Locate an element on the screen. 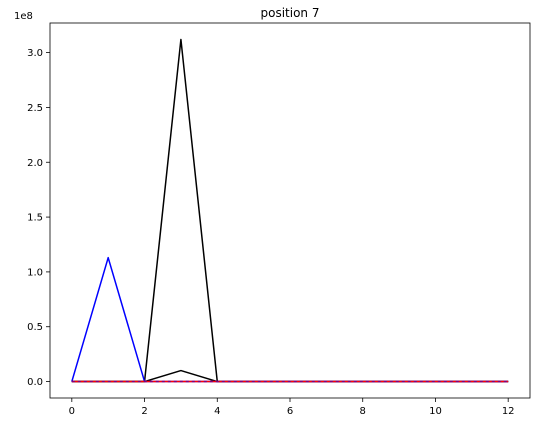 This screenshot has width=547, height=433. x-tick-label: 6 is located at coordinates (290, 411).